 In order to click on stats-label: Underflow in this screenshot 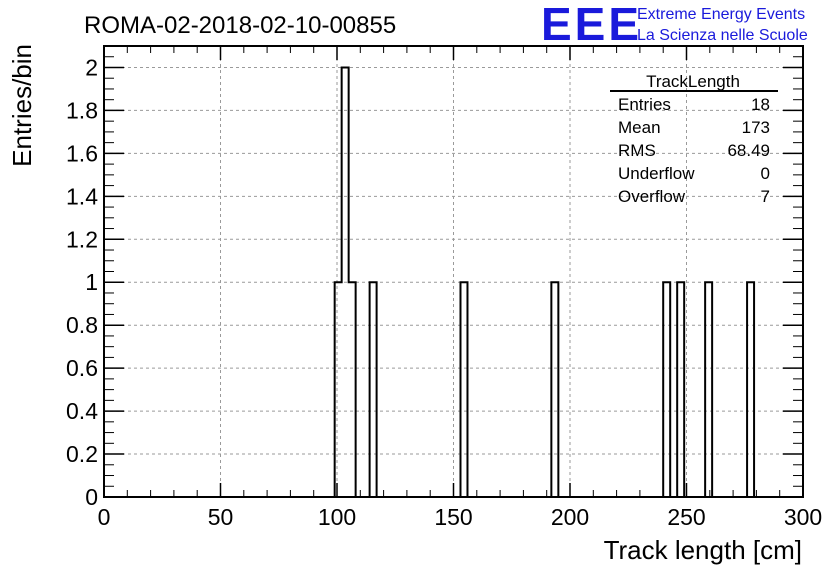, I will do `click(656, 173)`.